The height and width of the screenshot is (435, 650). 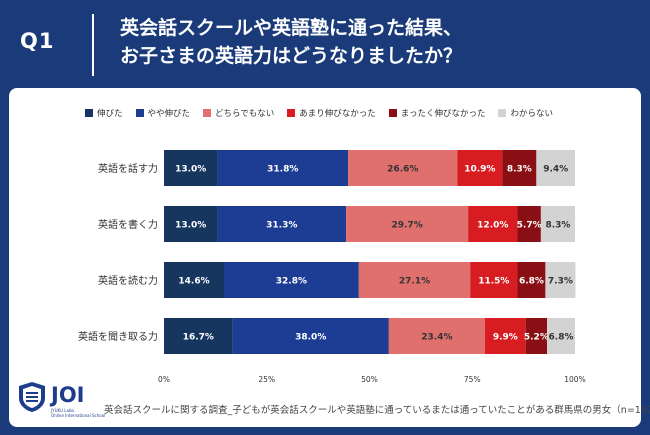 What do you see at coordinates (32, 397) in the screenshot?
I see `shield-icon` at bounding box center [32, 397].